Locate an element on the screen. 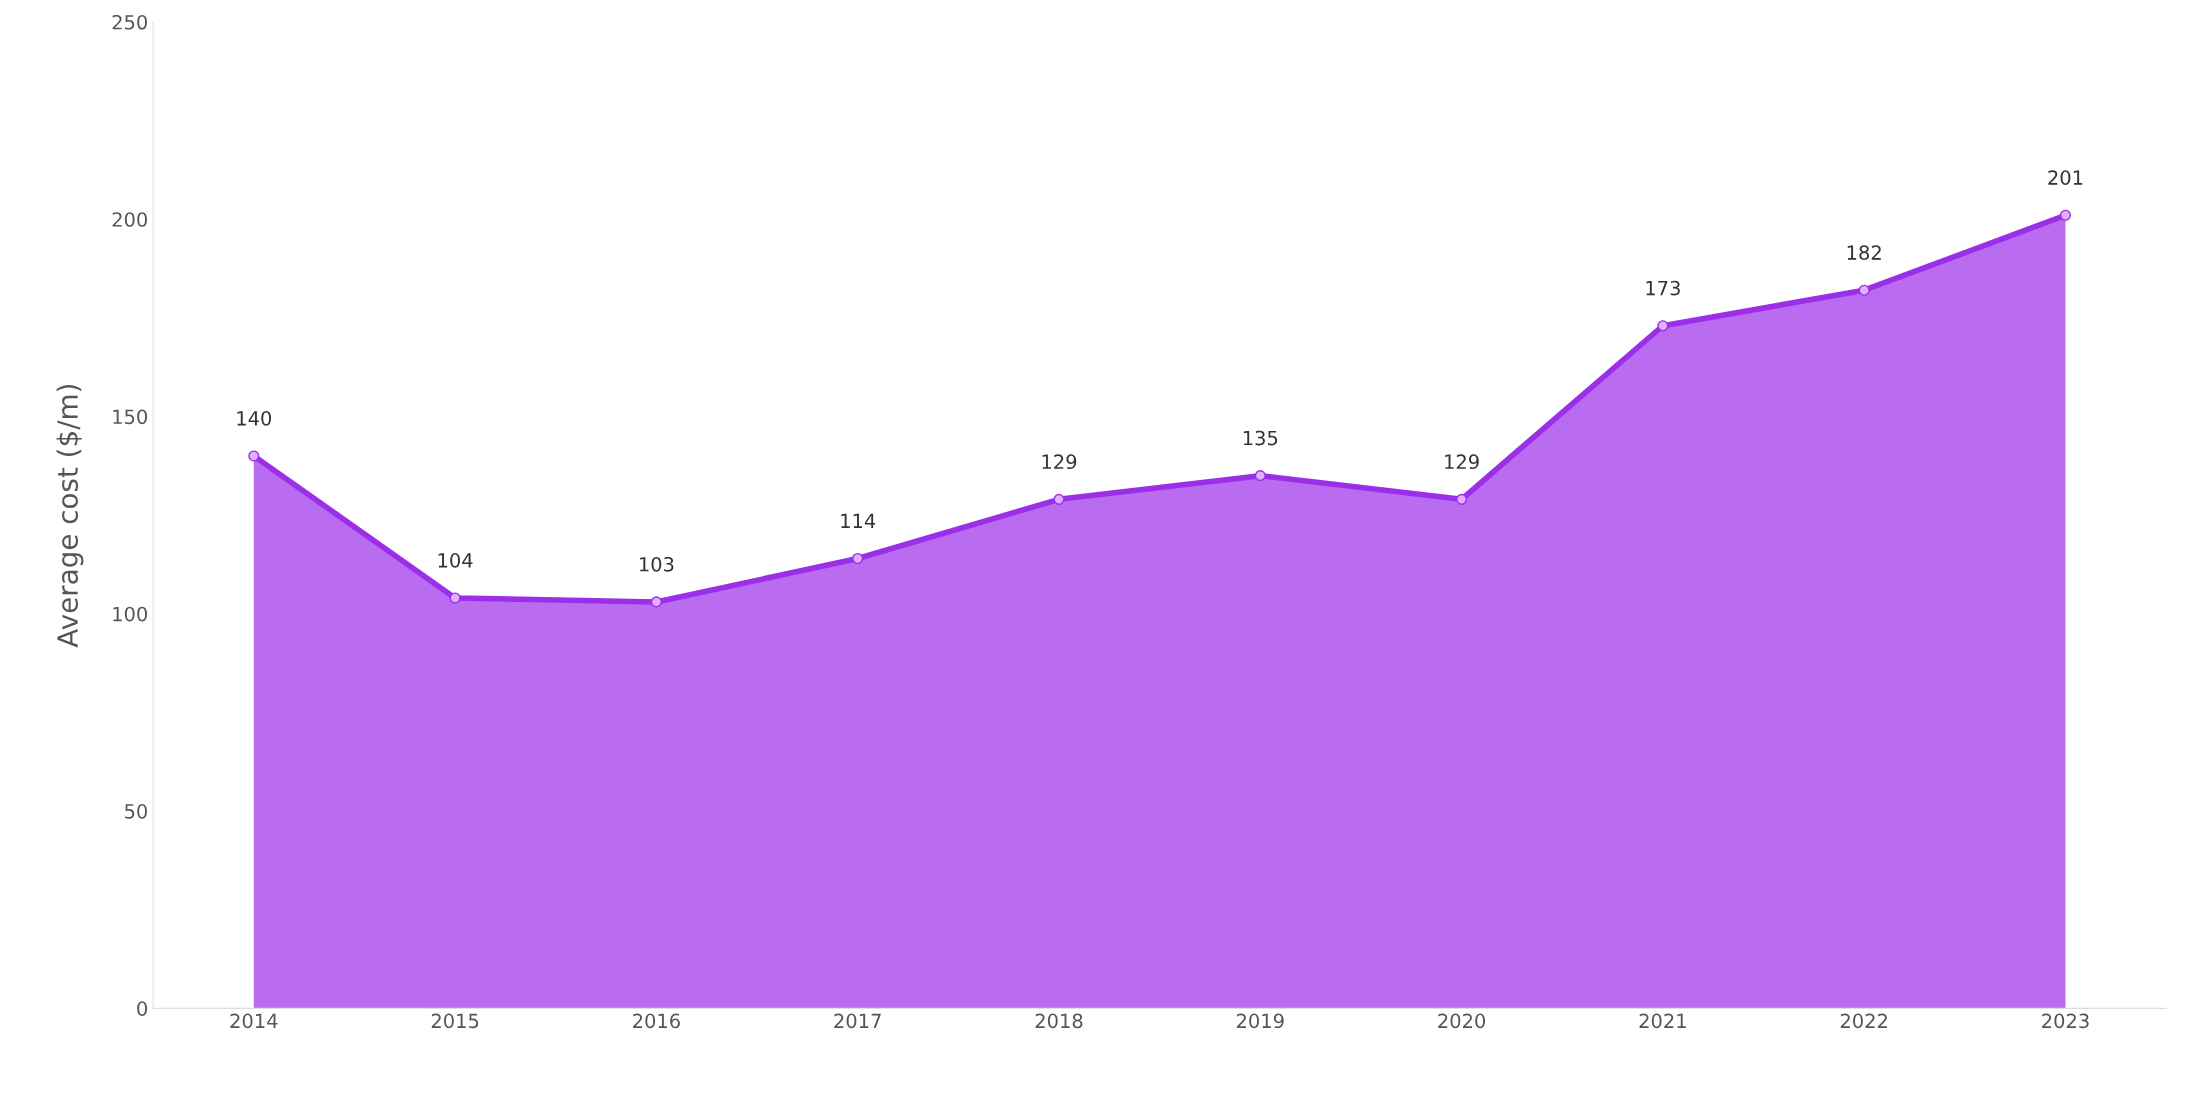 This screenshot has width=2188, height=1096. data-label: 103 is located at coordinates (656, 564).